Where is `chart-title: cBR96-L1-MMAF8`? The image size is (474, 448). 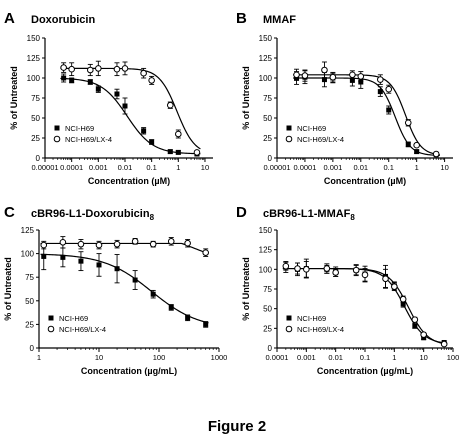
chart-title: cBR96-L1-MMAF8 is located at coordinates (309, 215).